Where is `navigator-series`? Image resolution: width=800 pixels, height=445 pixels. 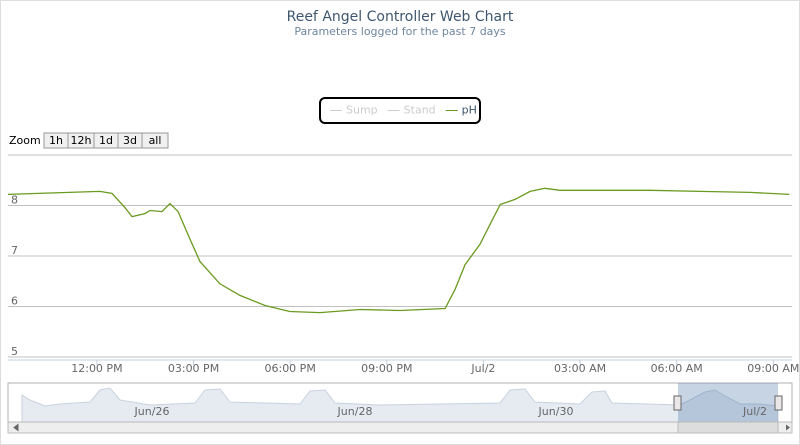 navigator-series is located at coordinates (400, 405).